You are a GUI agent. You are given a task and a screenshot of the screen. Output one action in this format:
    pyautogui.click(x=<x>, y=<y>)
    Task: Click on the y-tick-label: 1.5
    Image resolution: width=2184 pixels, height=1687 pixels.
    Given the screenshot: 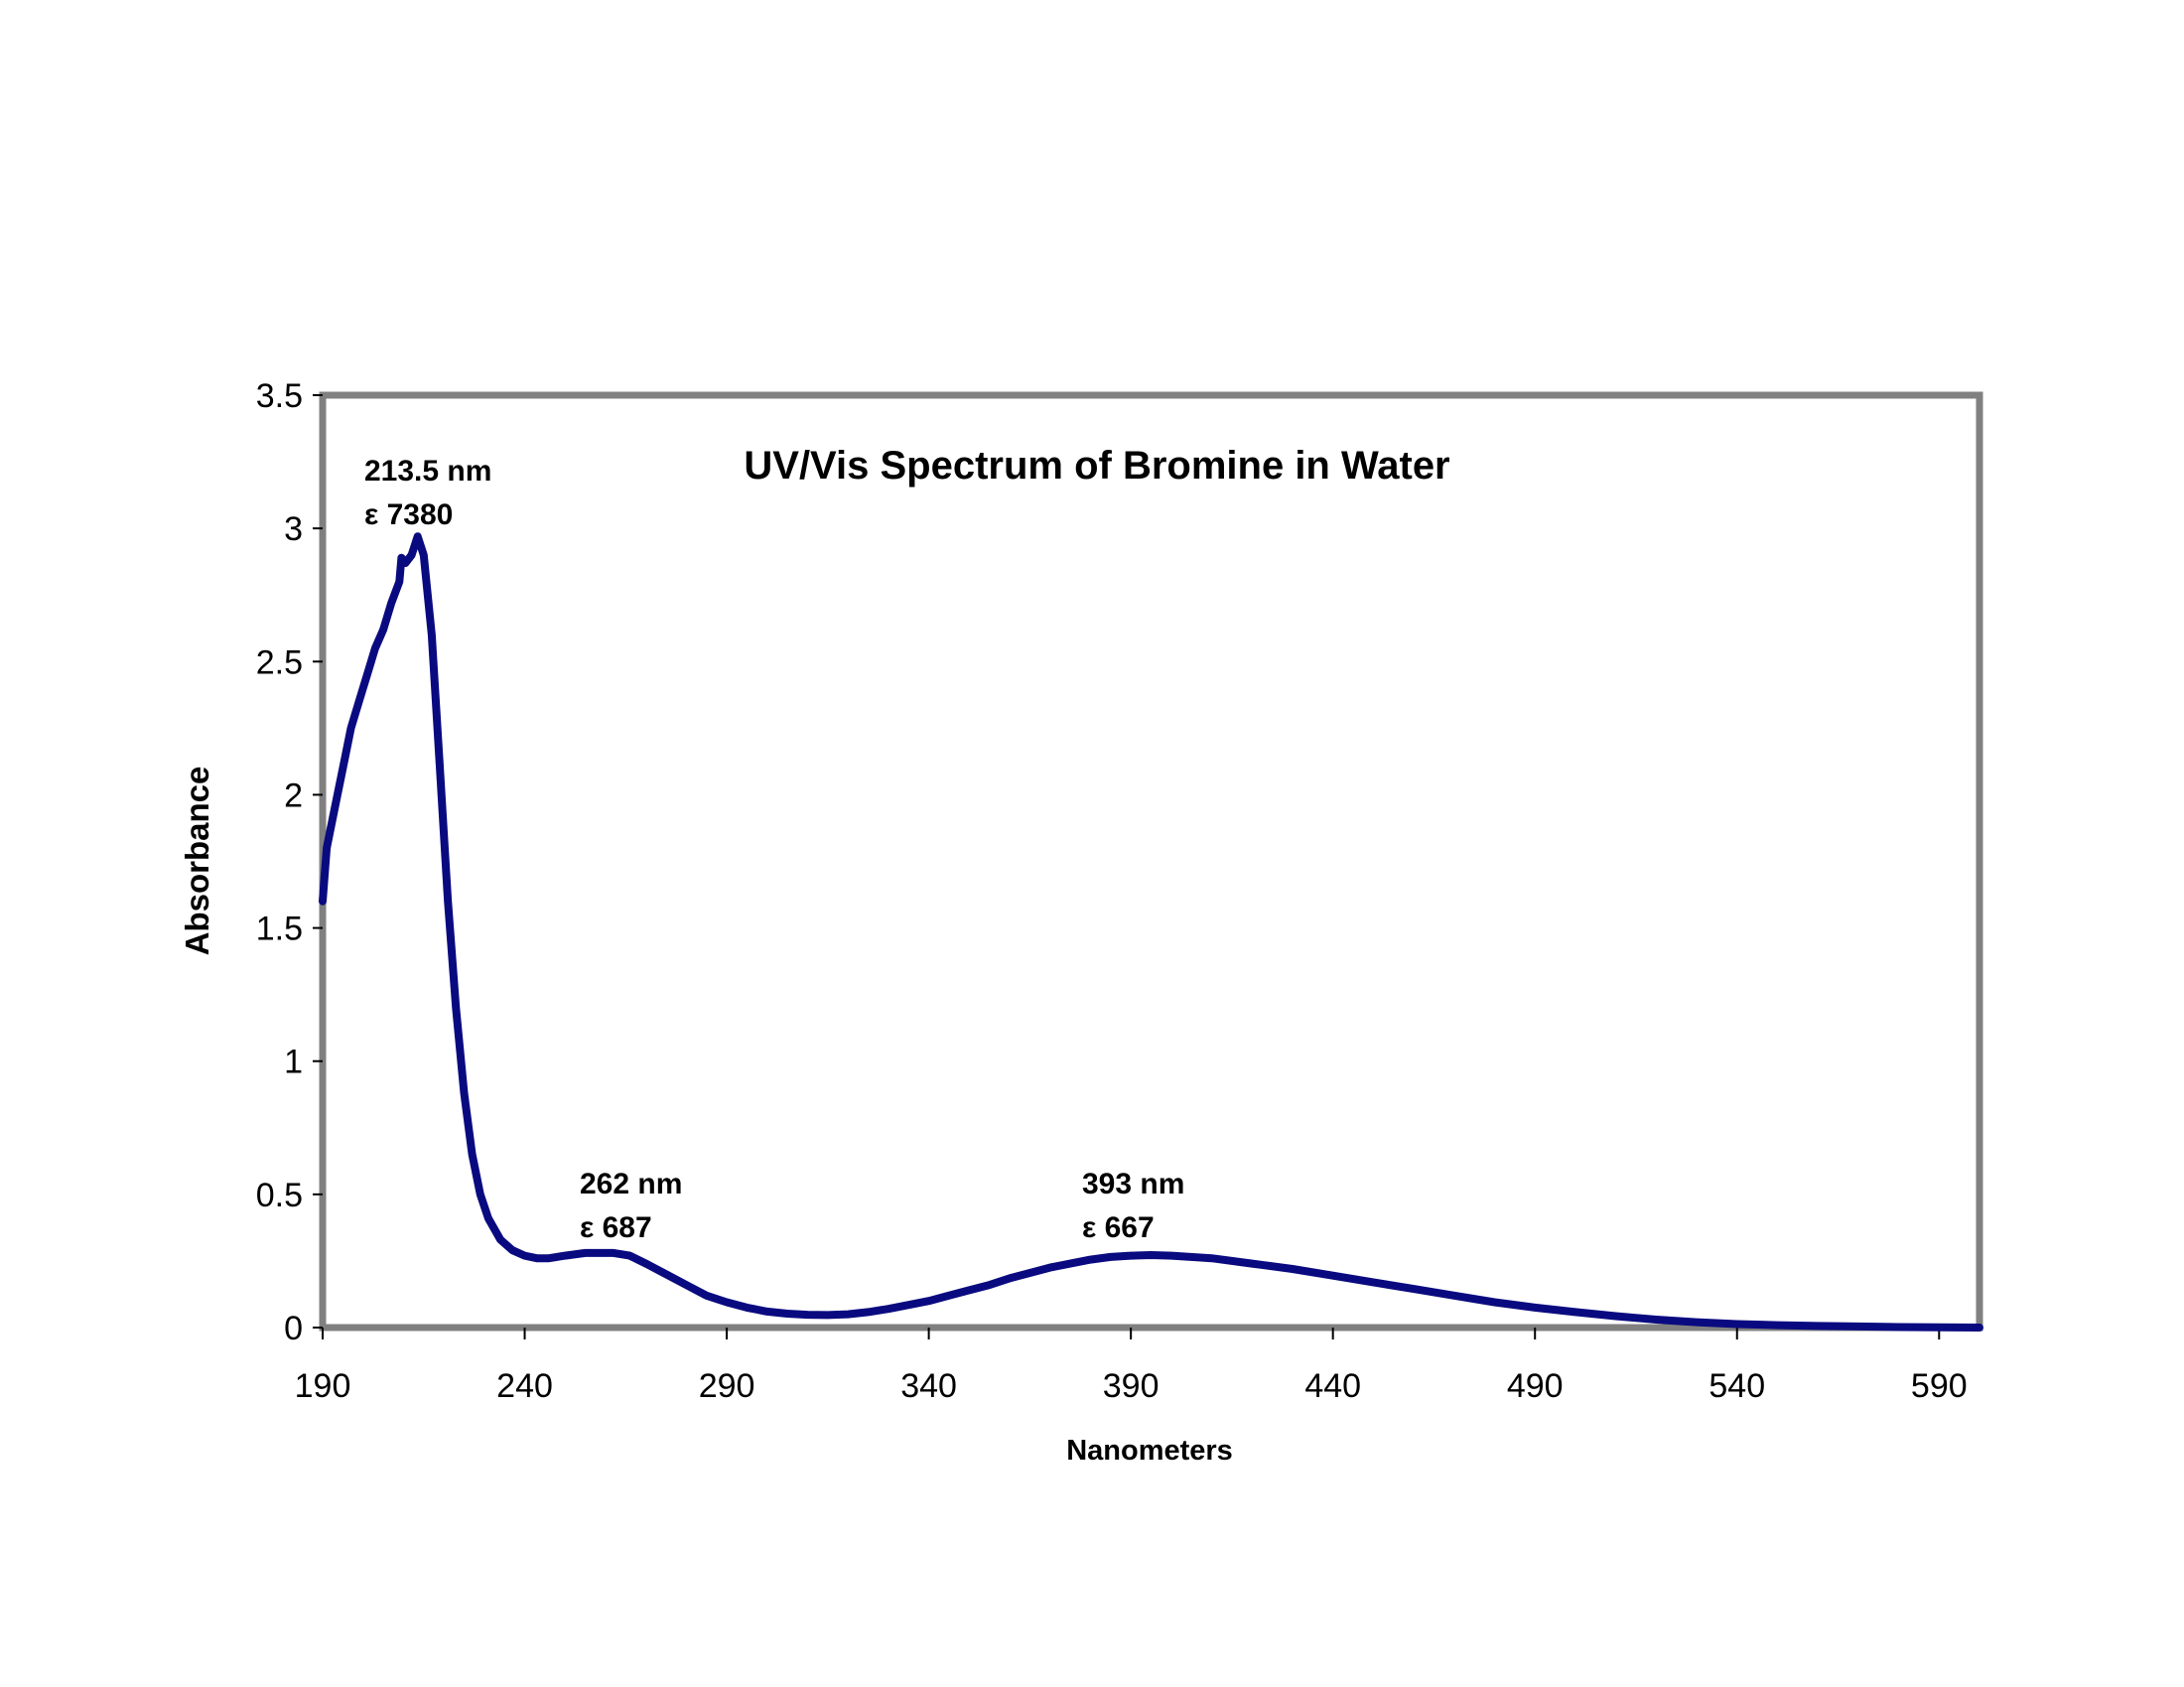 What is the action you would take?
    pyautogui.click(x=279, y=929)
    